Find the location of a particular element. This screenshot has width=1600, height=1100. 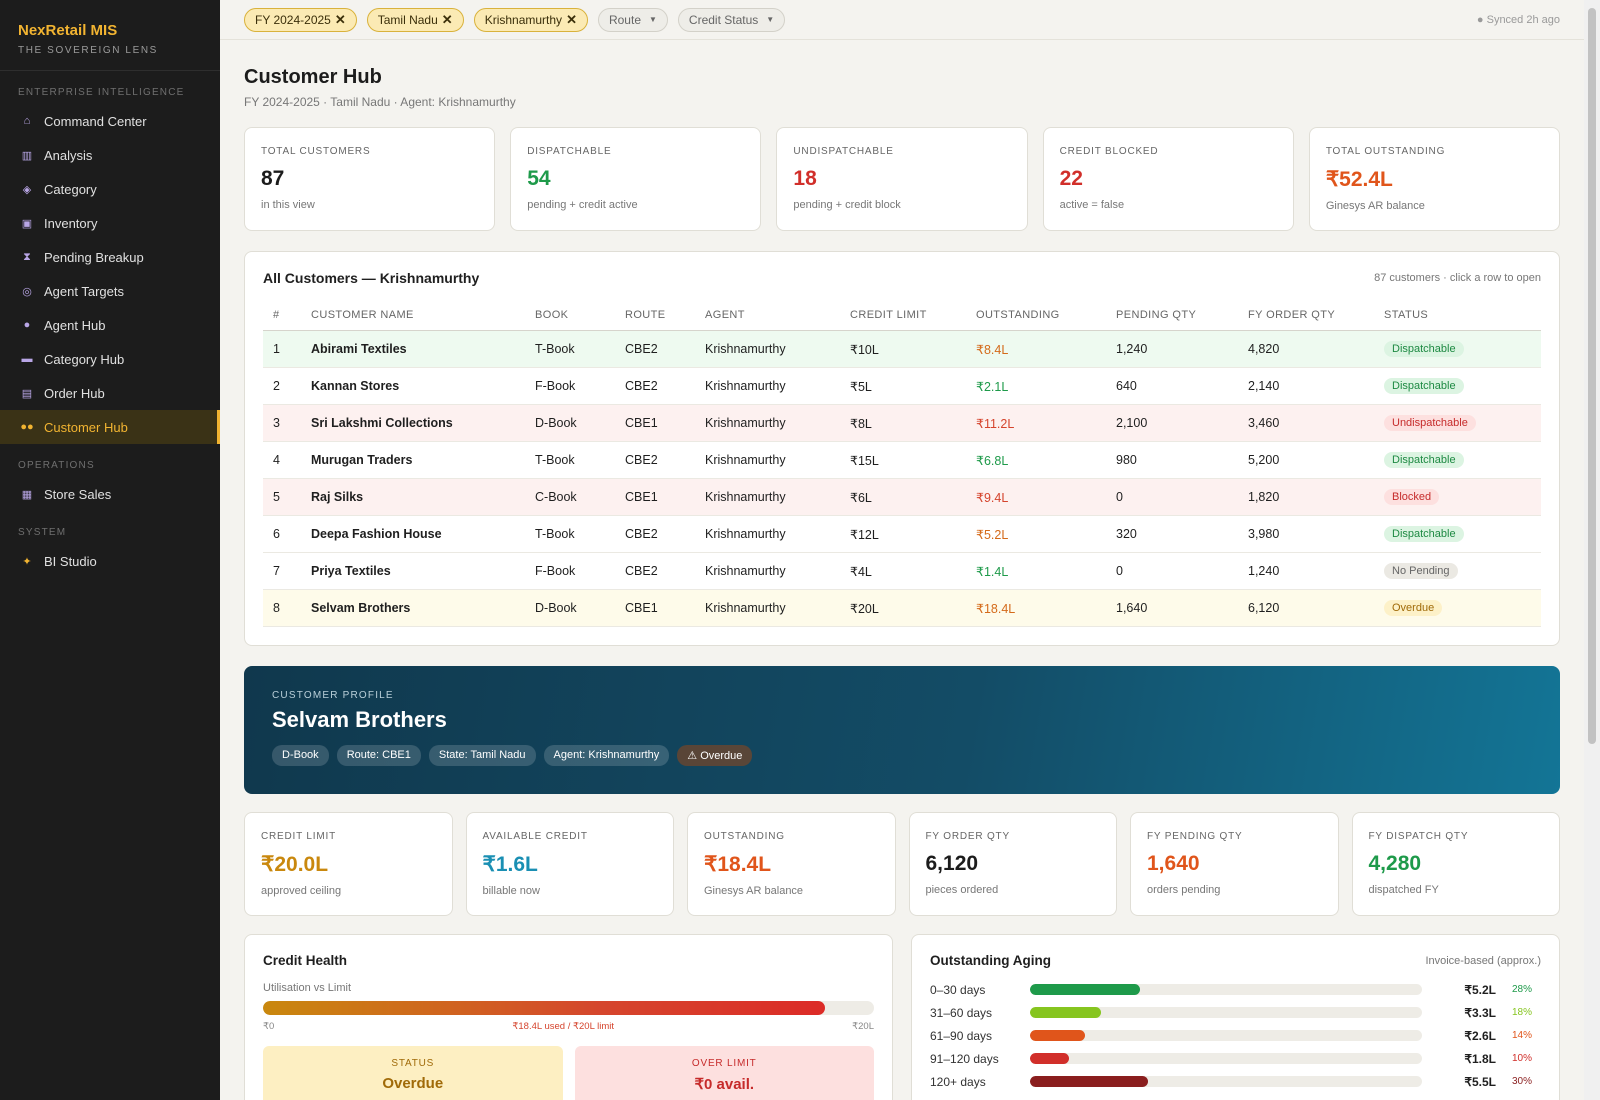

credit-limit-cell: ₹12L is located at coordinates (903, 534).